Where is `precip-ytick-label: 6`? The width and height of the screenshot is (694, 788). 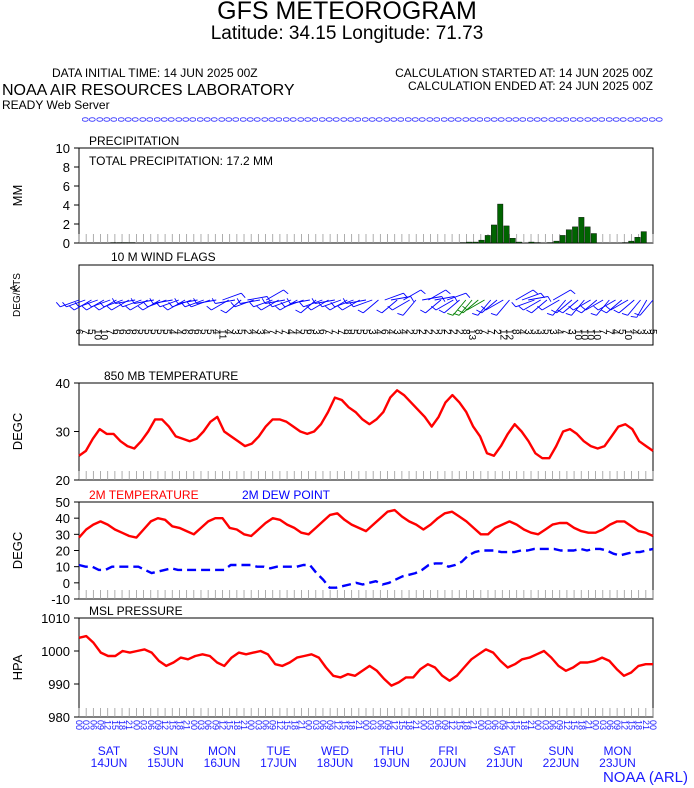 precip-ytick-label: 6 is located at coordinates (66, 186).